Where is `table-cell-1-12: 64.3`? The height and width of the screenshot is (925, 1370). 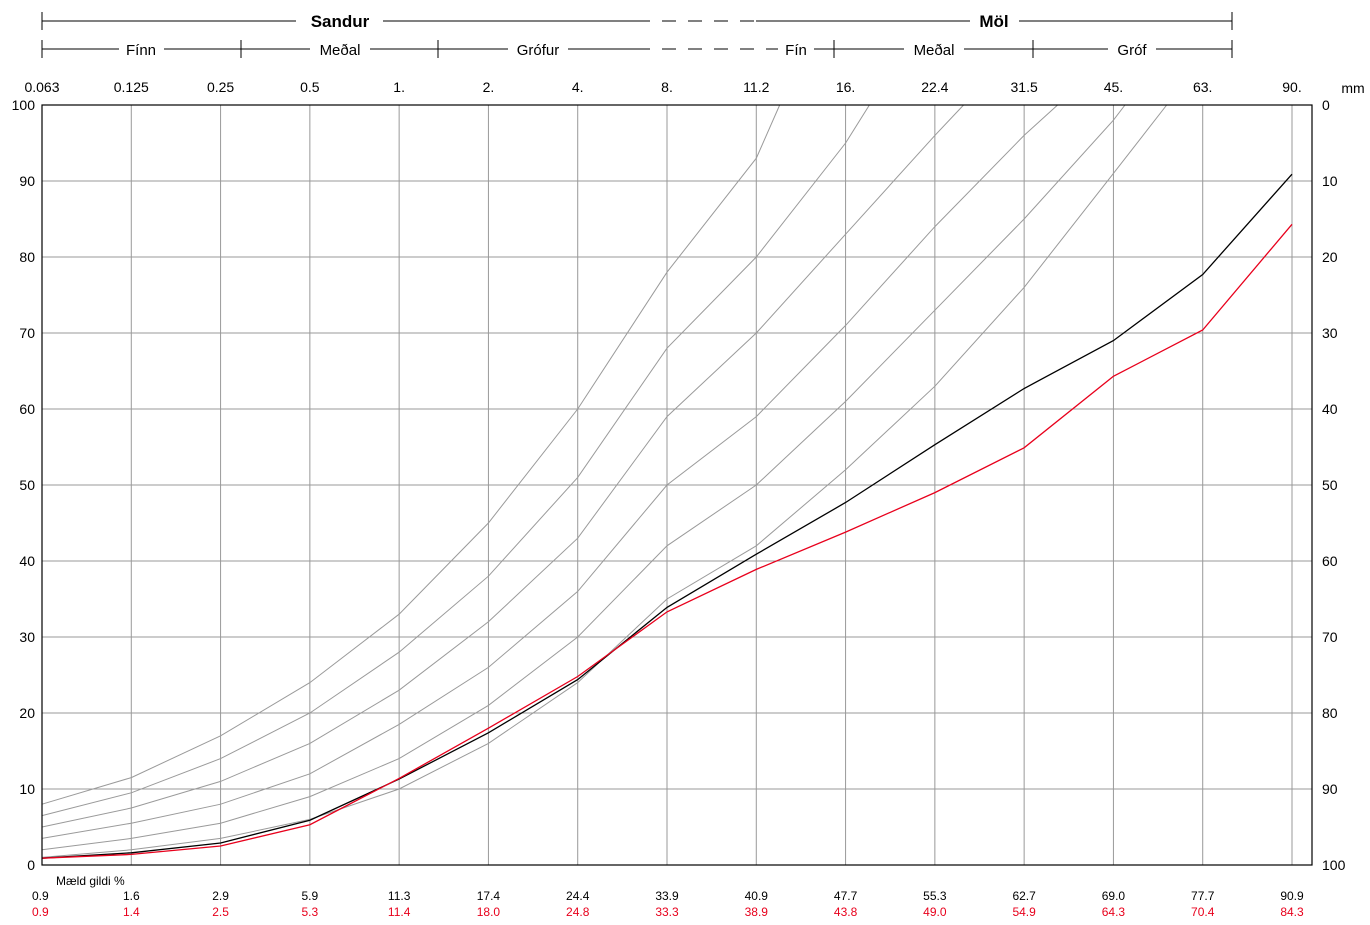 table-cell-1-12: 64.3 is located at coordinates (1114, 912).